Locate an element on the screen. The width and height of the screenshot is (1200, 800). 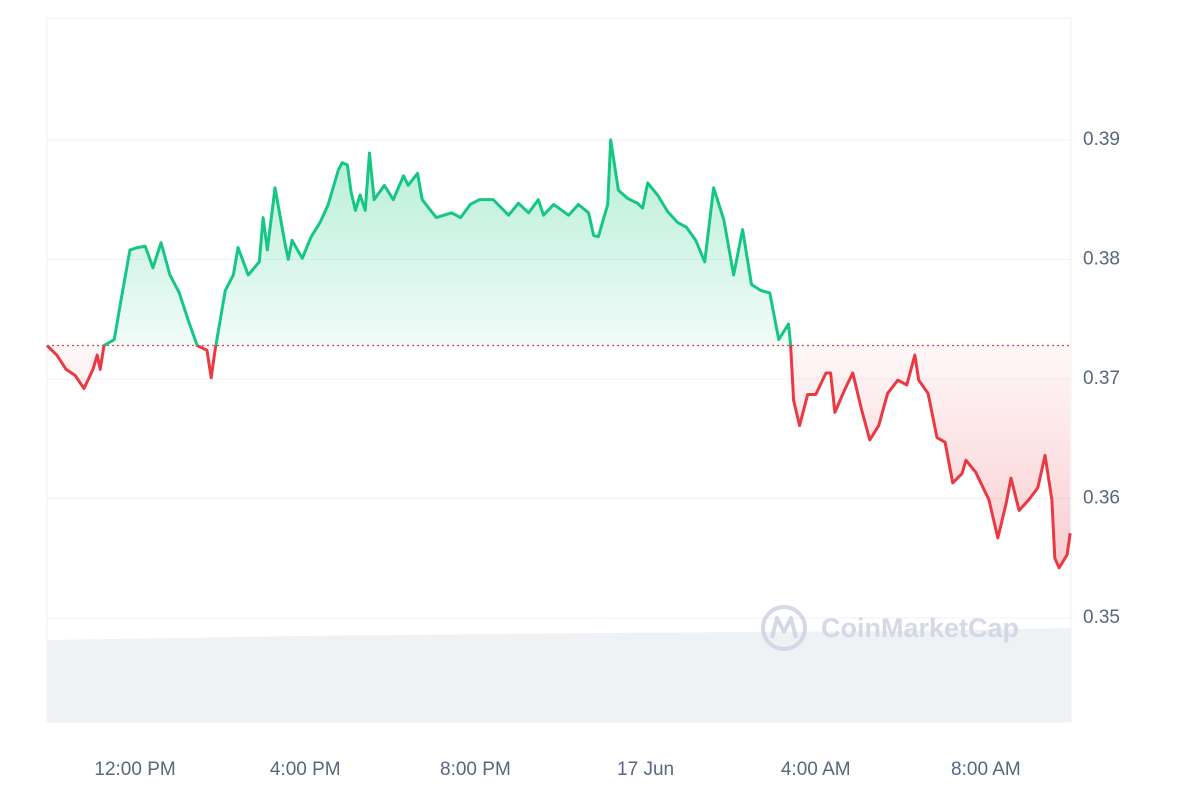
x-tick-label: 8:00 AM is located at coordinates (986, 769).